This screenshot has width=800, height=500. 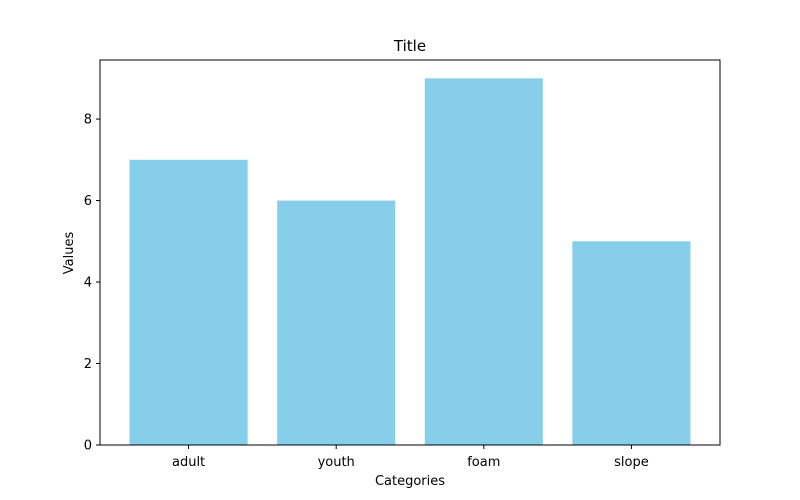 What do you see at coordinates (88, 283) in the screenshot?
I see `y-tick-label-4: 4` at bounding box center [88, 283].